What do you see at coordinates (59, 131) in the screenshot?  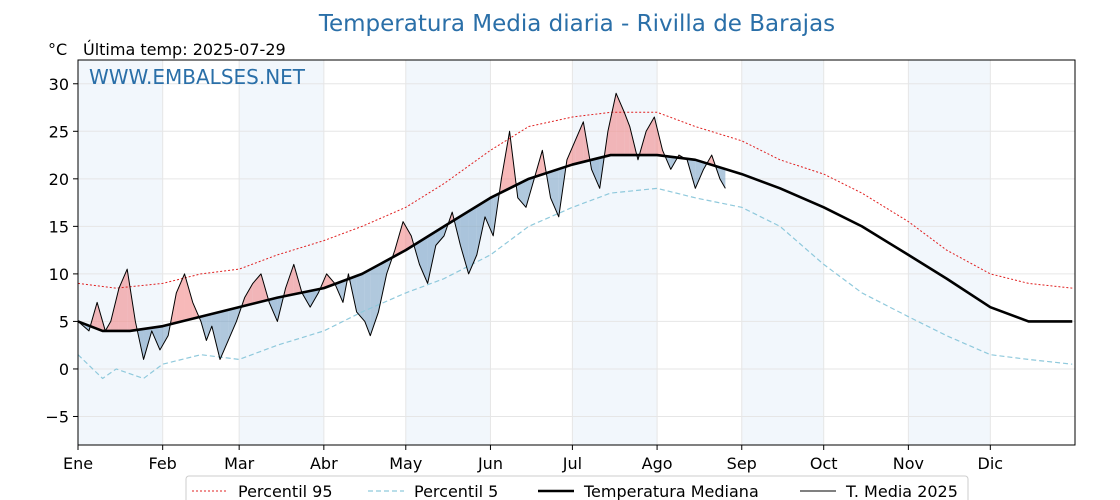 I see `y-tick-label: 25` at bounding box center [59, 131].